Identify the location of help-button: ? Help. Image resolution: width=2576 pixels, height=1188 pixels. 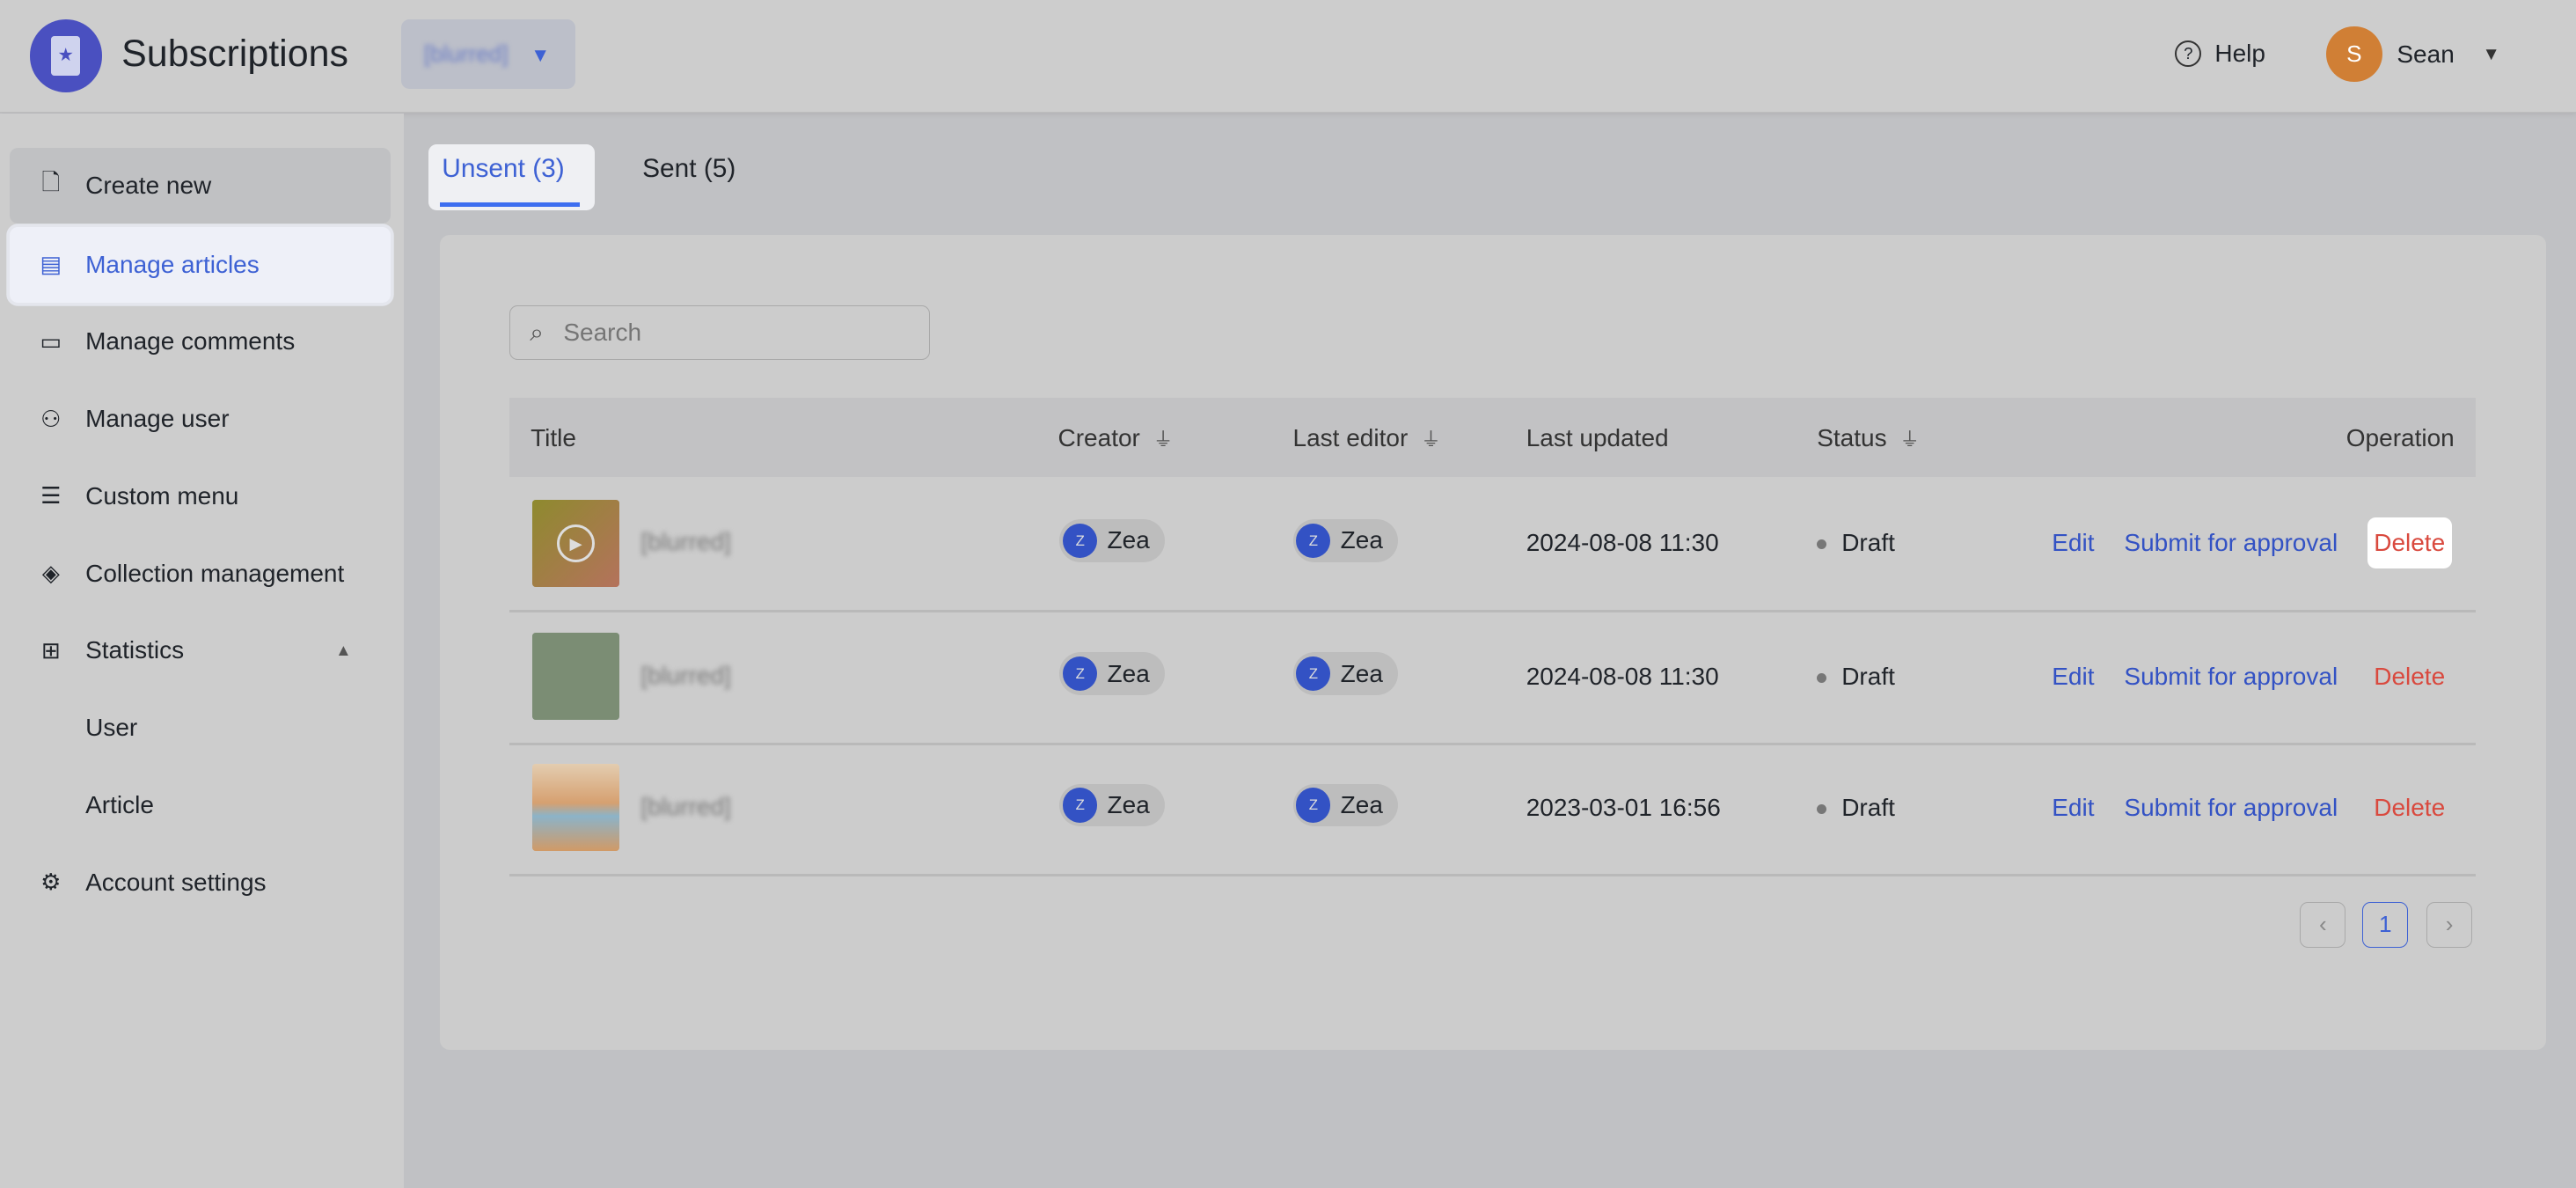
(2220, 54).